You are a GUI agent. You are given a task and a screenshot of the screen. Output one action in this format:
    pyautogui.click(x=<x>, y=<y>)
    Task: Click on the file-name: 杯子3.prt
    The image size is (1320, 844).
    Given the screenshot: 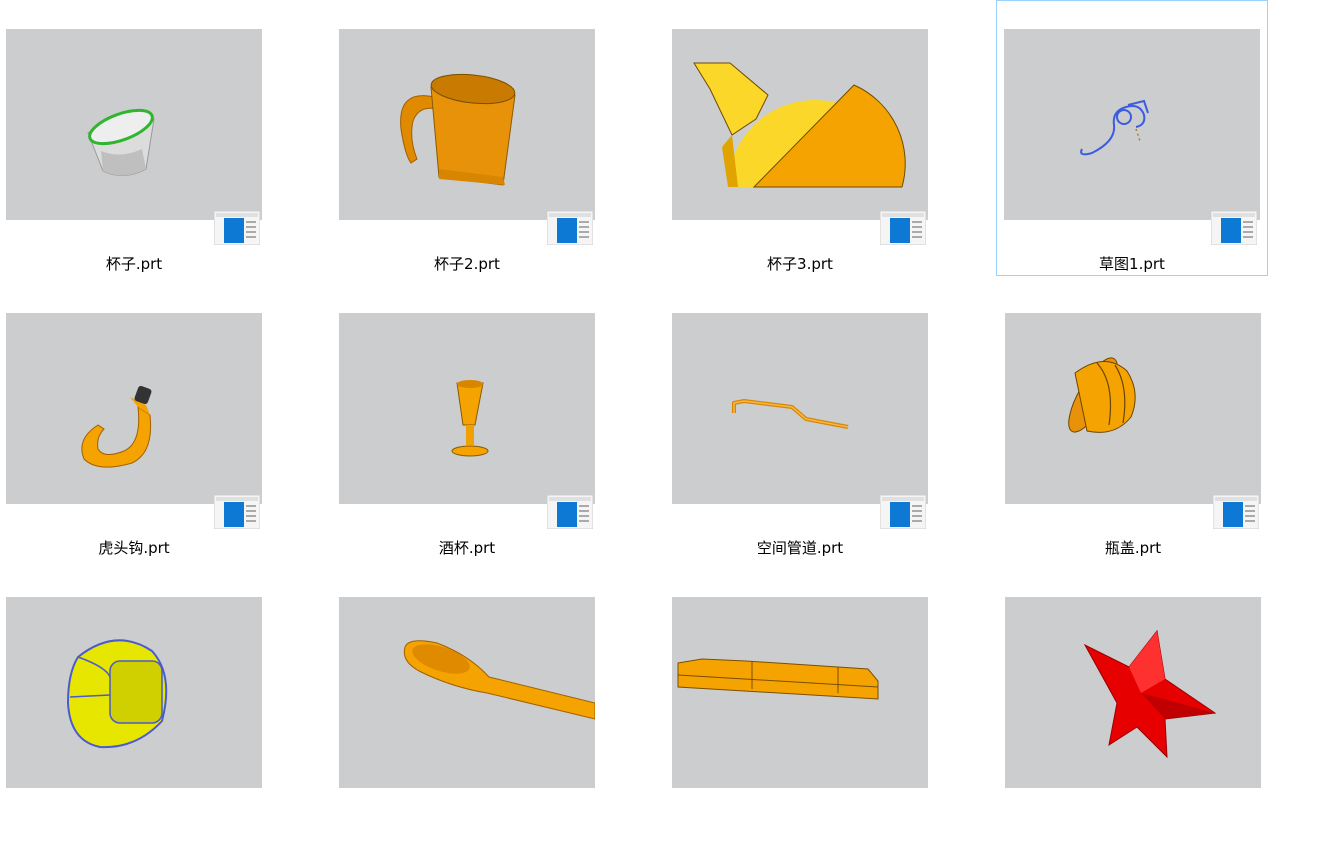 What is the action you would take?
    pyautogui.click(x=800, y=264)
    